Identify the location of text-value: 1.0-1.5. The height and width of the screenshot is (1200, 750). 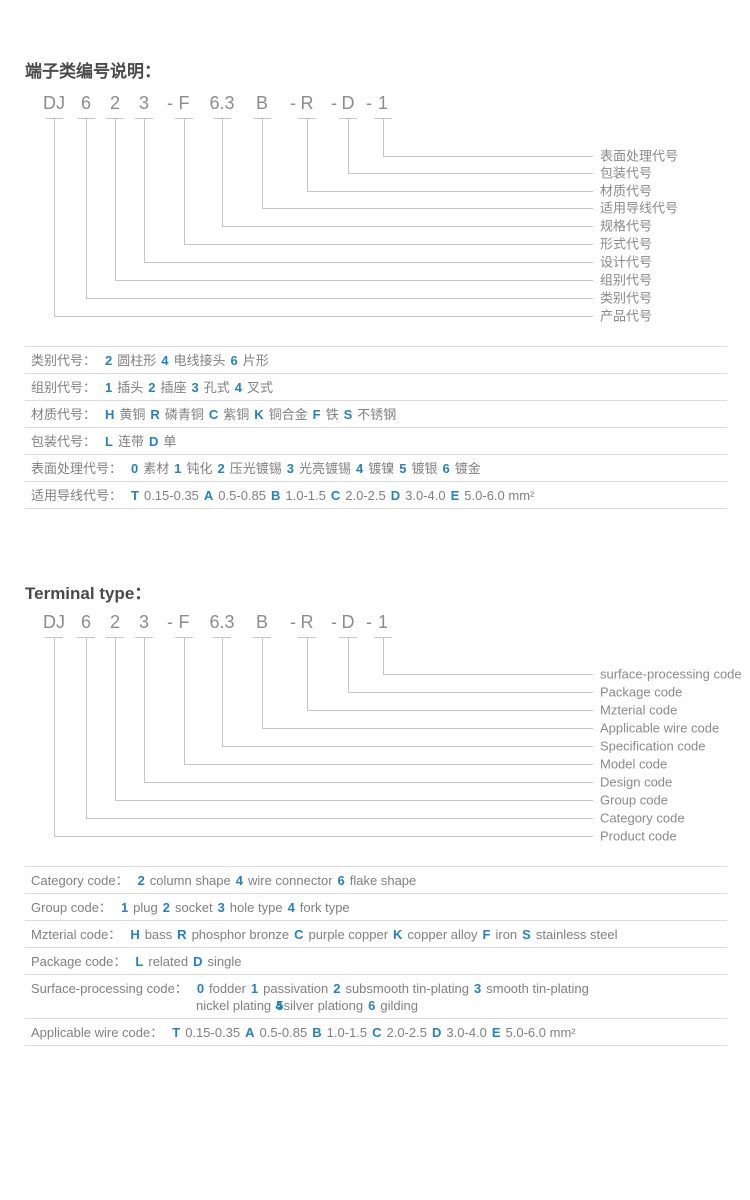
(347, 1032).